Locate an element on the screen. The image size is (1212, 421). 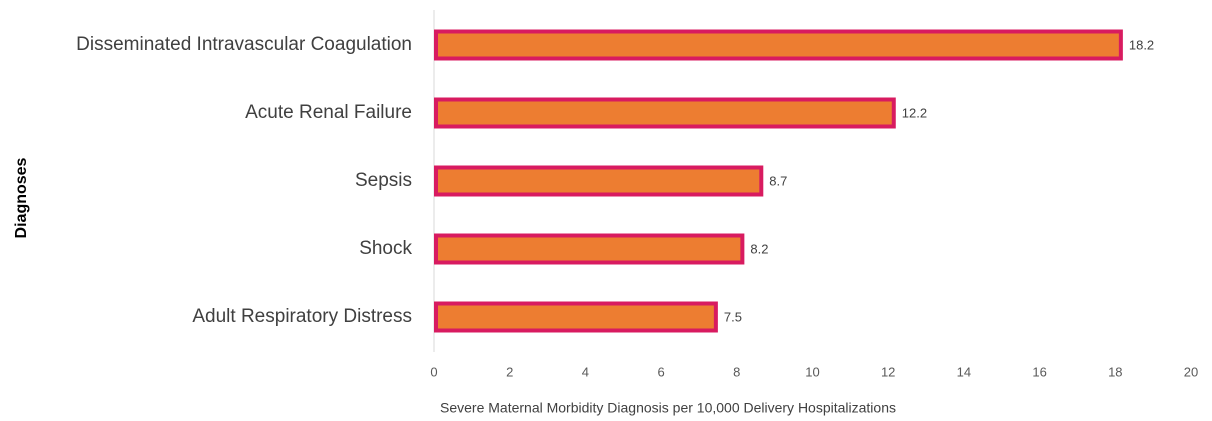
x-tick-label: 8 is located at coordinates (736, 371).